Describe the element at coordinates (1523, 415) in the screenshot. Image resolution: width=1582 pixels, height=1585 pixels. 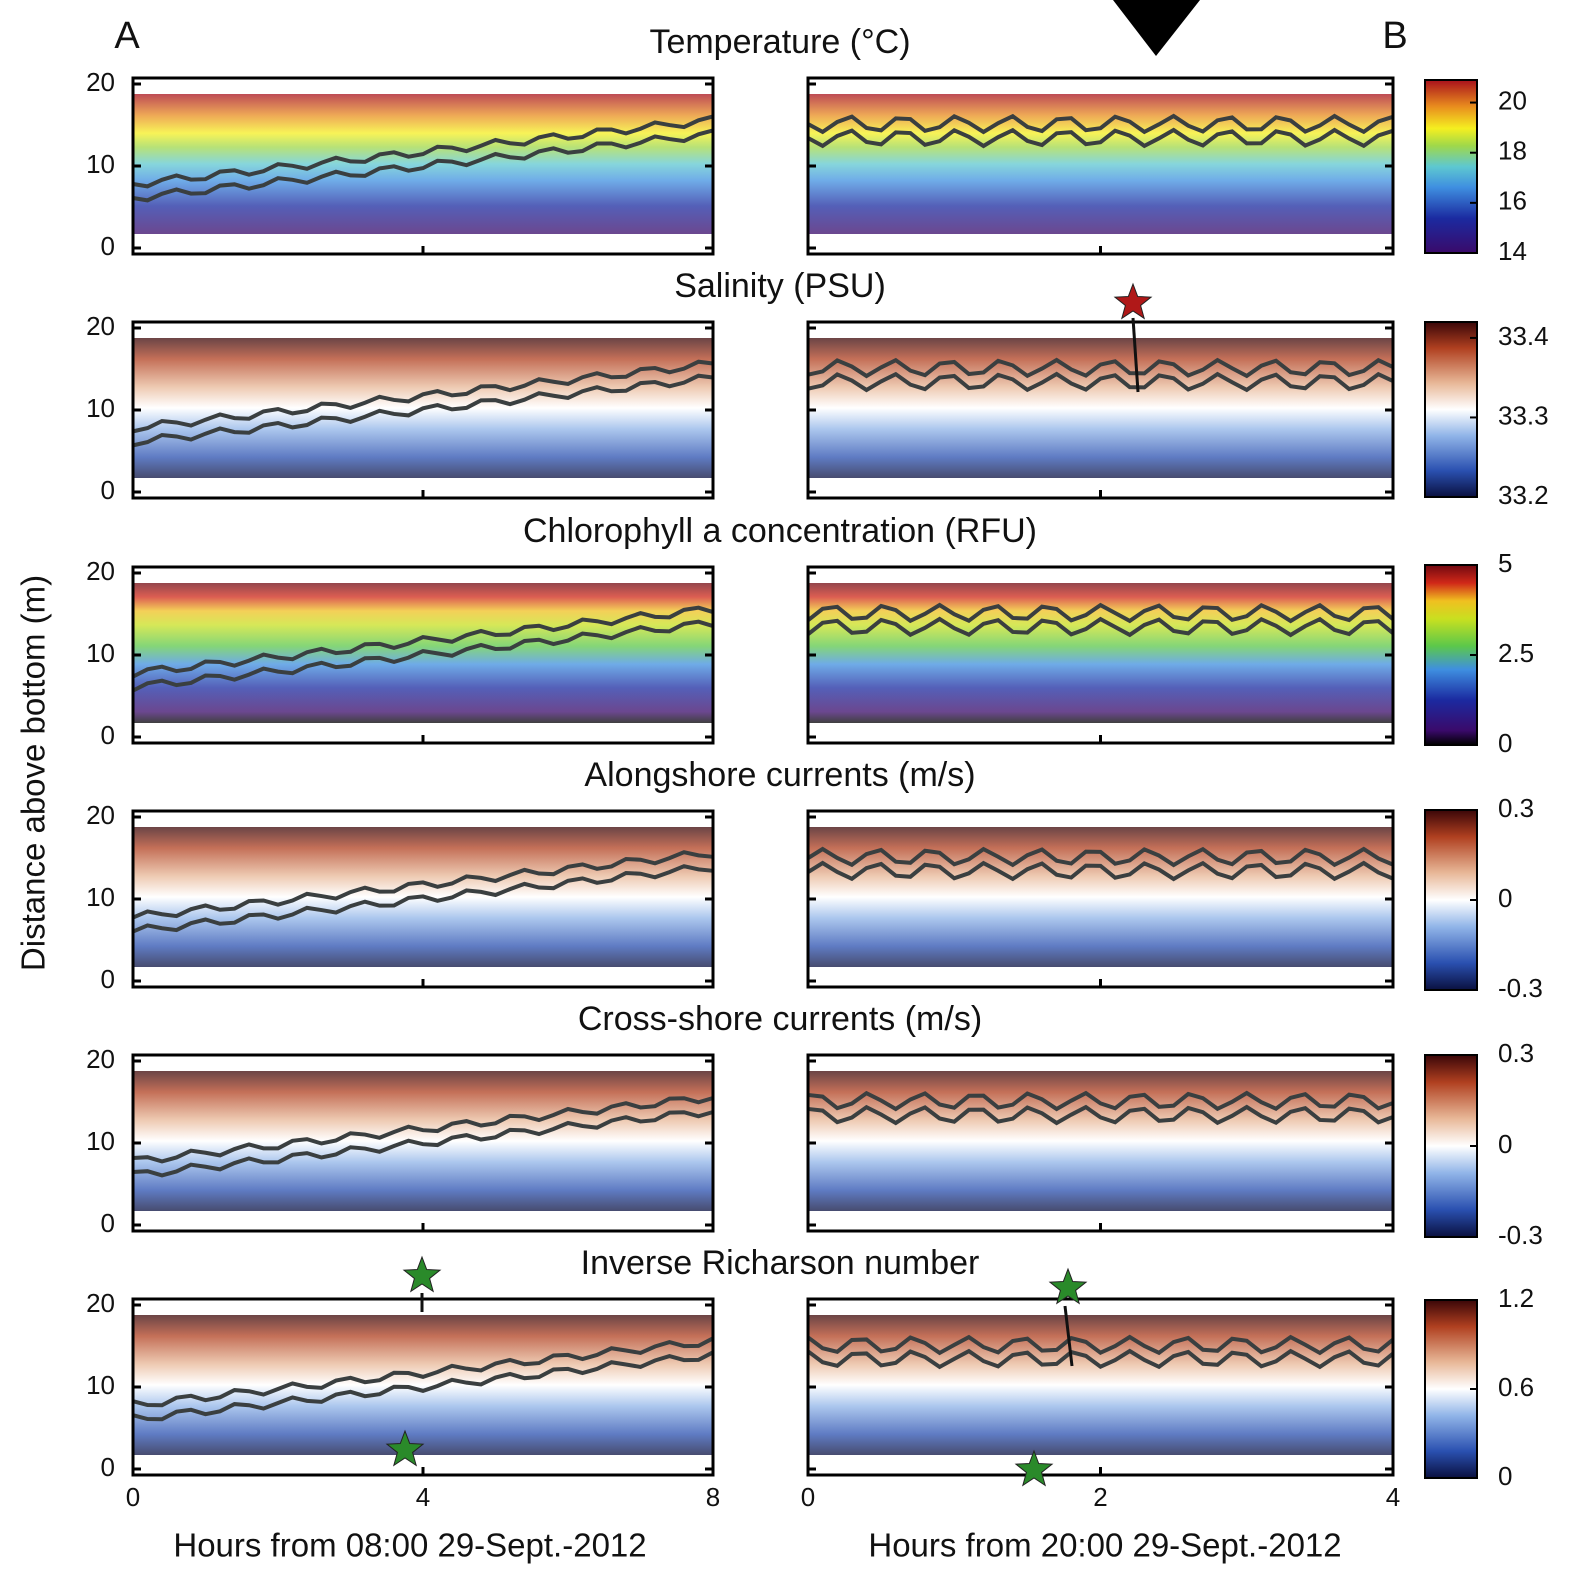
I see `colorbar-tick-label: 33.3` at that location.